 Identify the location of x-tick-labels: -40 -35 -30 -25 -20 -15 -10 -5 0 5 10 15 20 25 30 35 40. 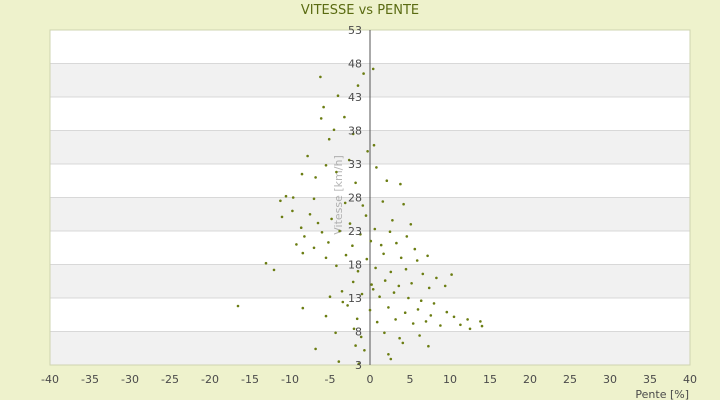
(369, 379).